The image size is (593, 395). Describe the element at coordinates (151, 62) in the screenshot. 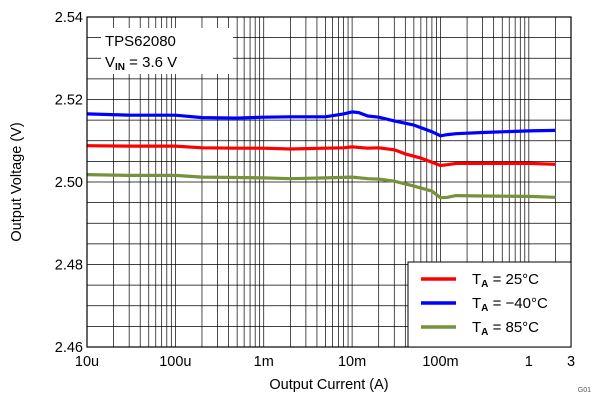

I see `annotation-vin-rest: = 3.6 V` at that location.